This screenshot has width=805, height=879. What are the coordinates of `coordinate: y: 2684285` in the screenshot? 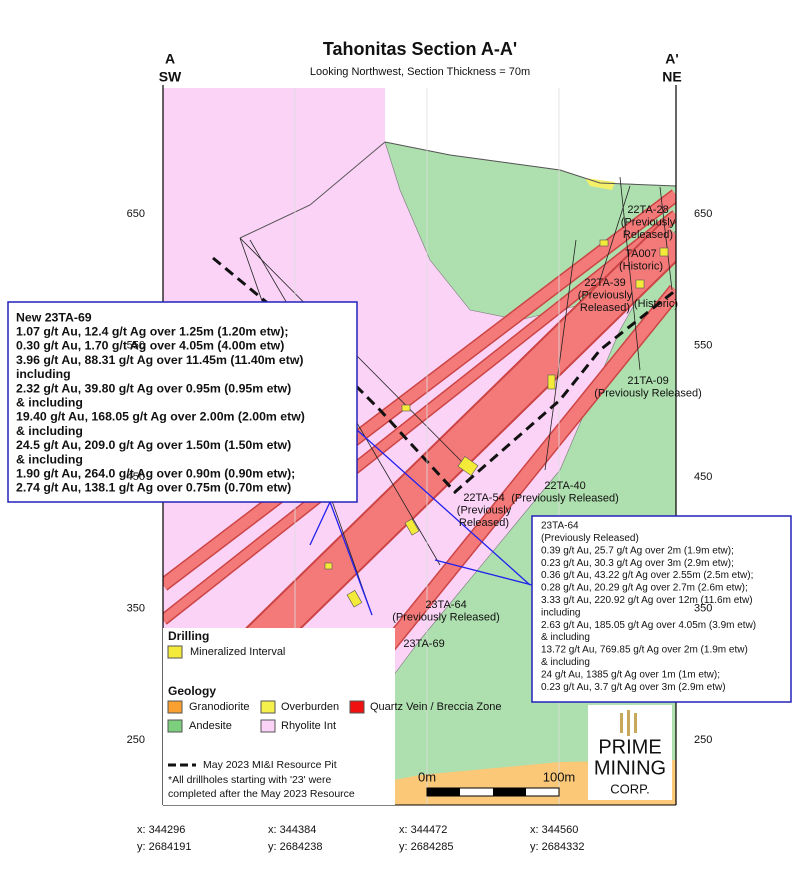 It's located at (426, 847).